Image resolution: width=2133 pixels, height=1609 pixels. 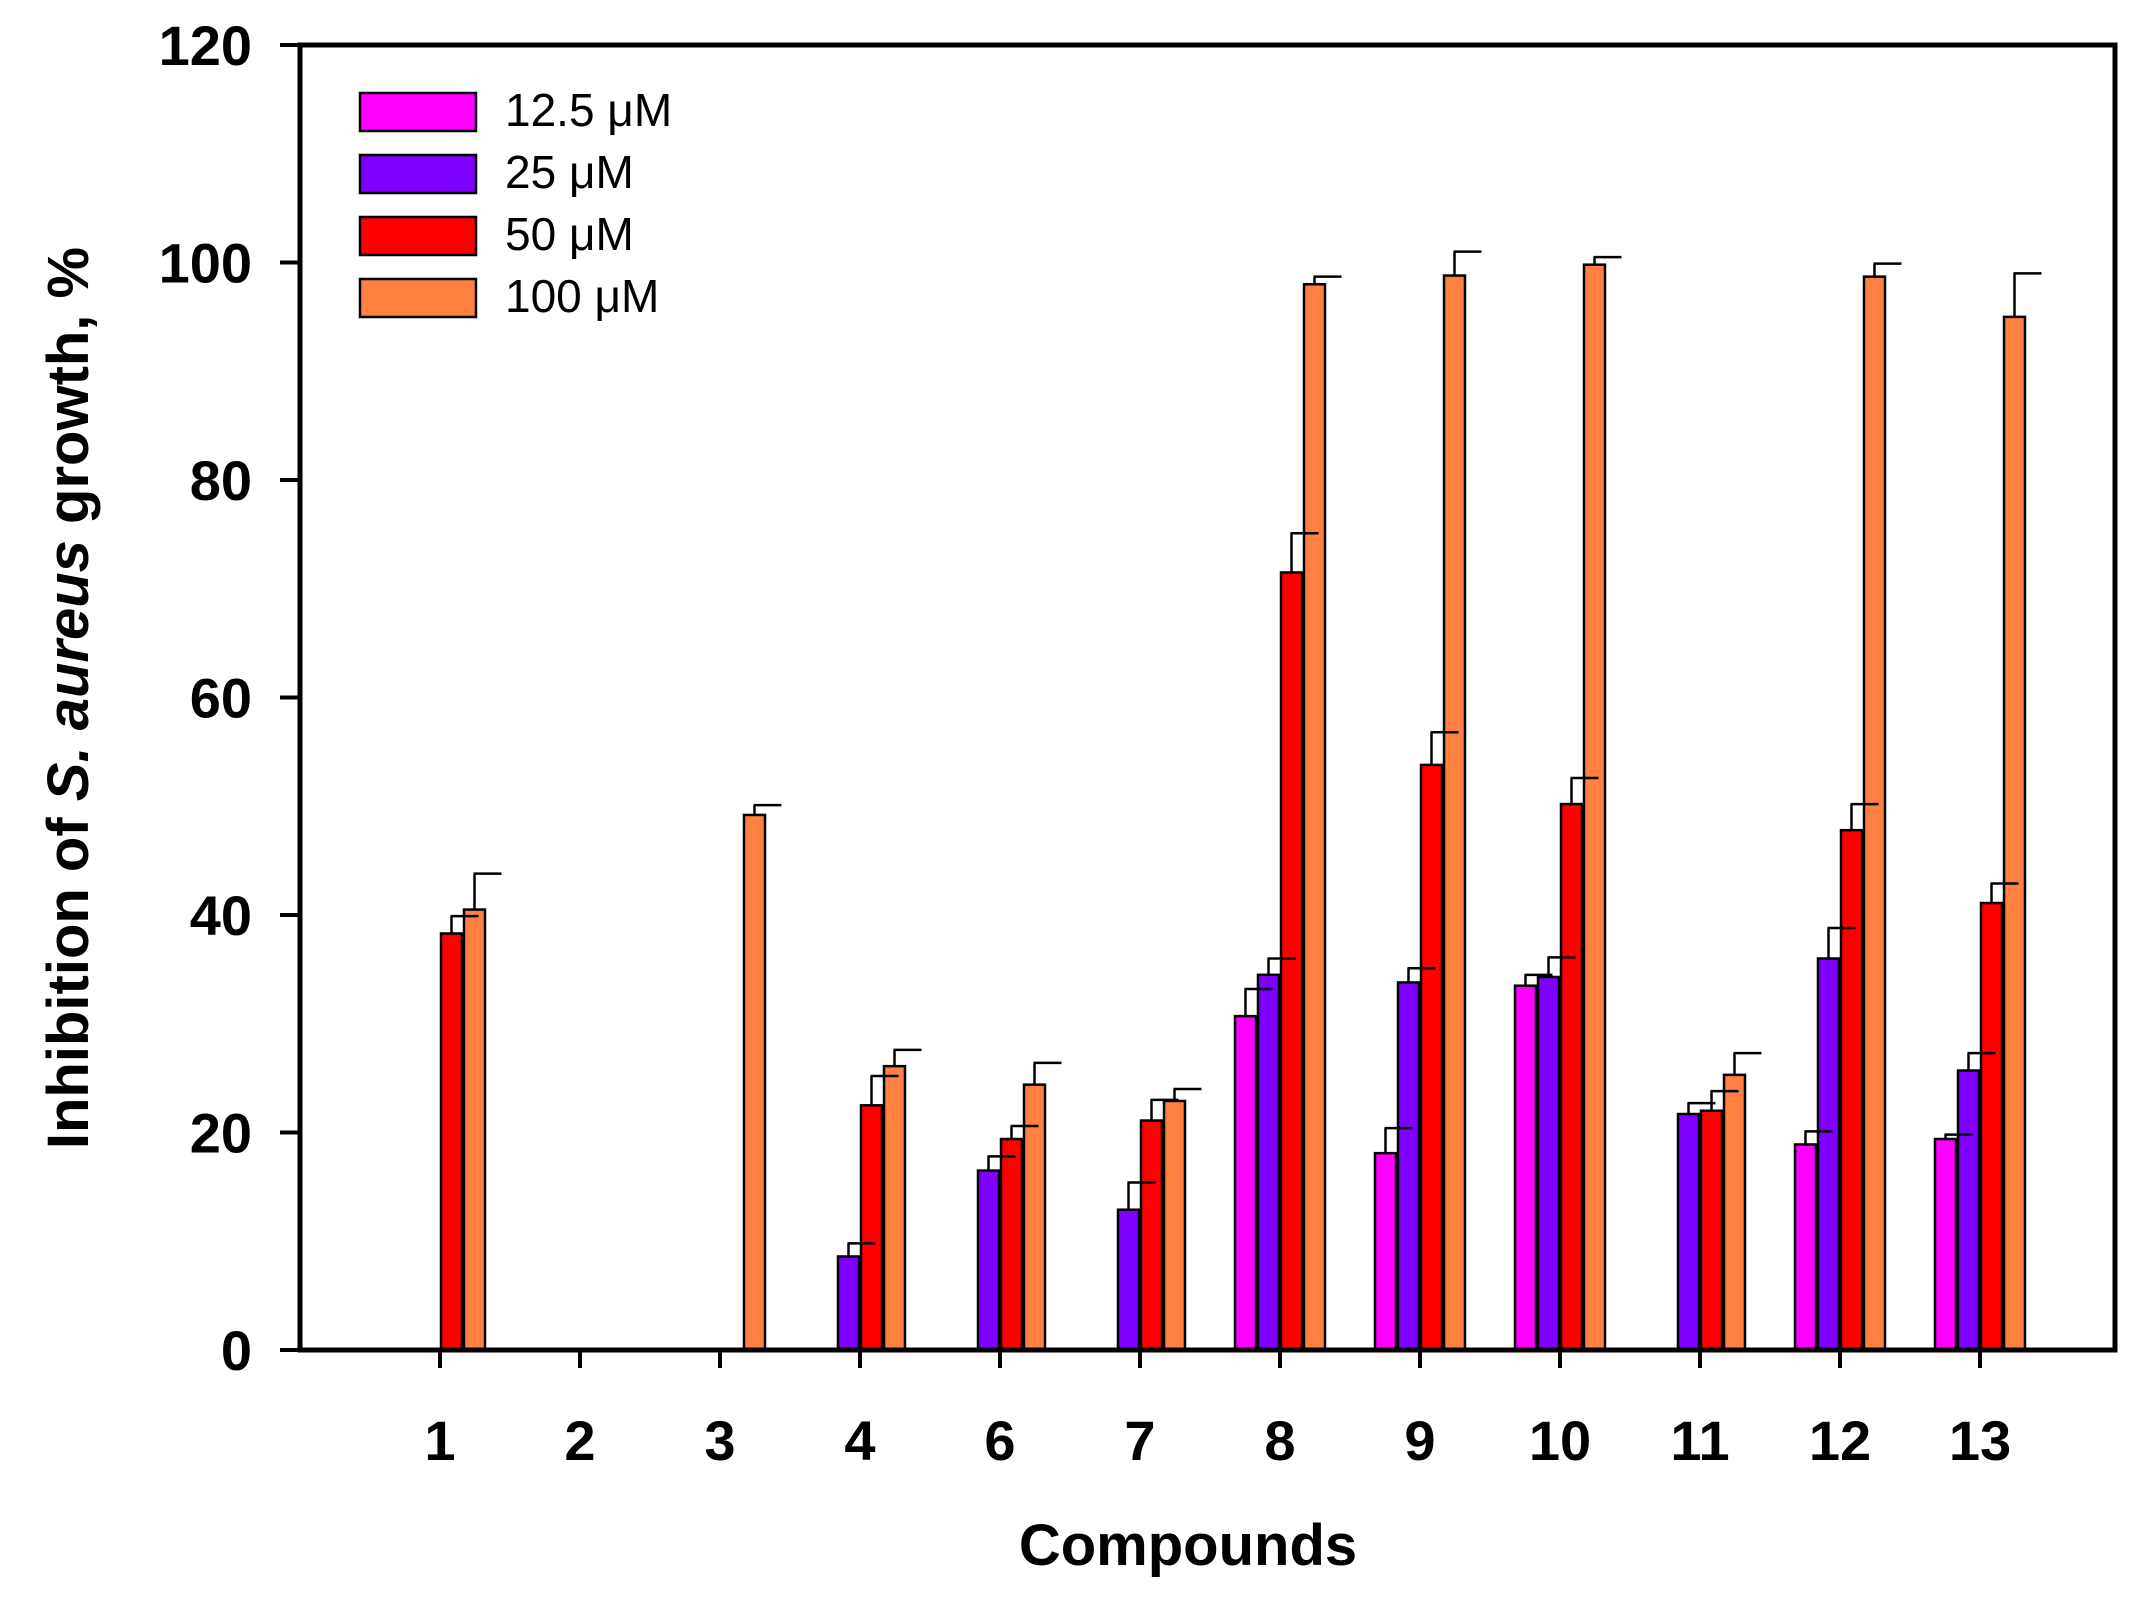 I want to click on y-axis-title-italic: S. aureus, so click(x=68, y=670).